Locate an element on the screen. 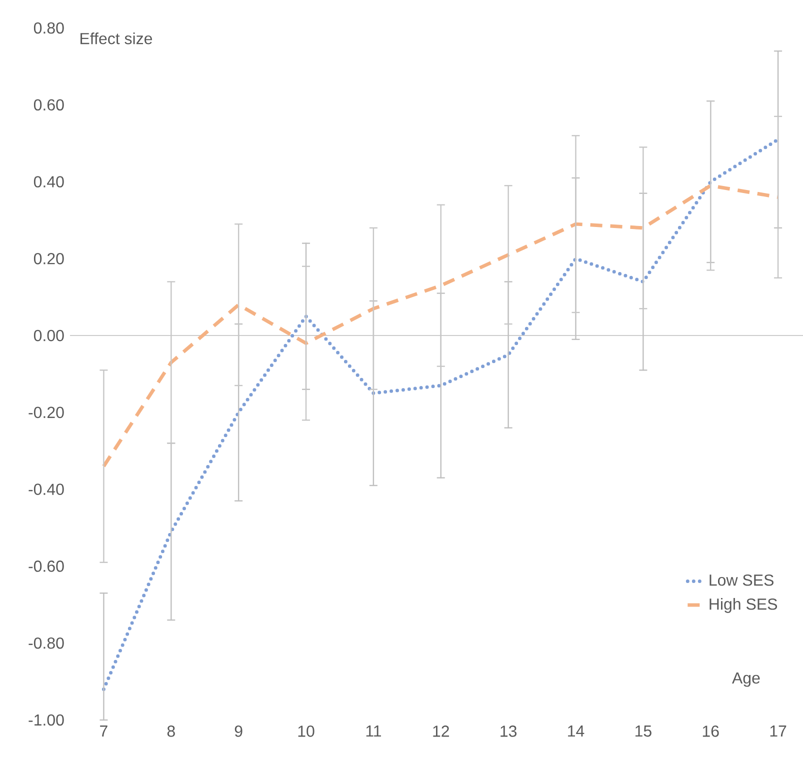 The width and height of the screenshot is (803, 762). legend-label: High SES is located at coordinates (744, 605).